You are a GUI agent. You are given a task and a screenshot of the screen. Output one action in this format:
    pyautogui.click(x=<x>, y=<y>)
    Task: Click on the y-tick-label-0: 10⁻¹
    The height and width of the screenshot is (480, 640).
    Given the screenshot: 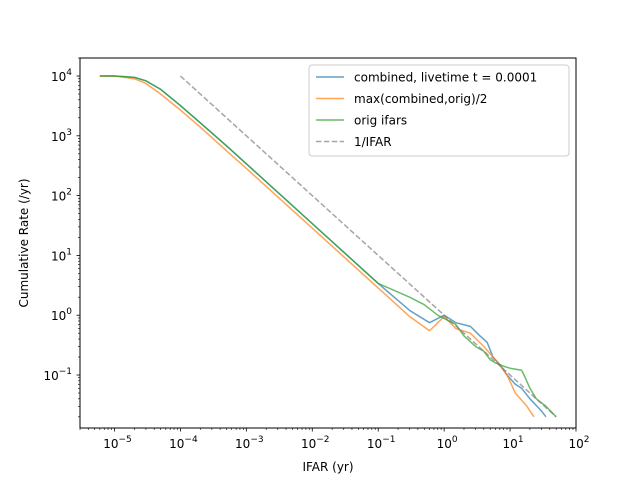 What is the action you would take?
    pyautogui.click(x=57, y=375)
    